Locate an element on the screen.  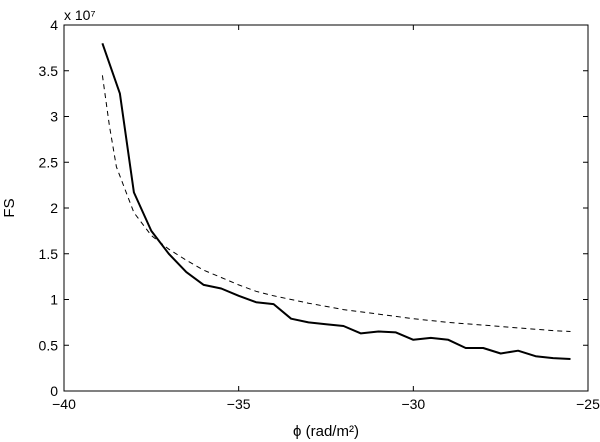
x-tick-label: −25 is located at coordinates (588, 404).